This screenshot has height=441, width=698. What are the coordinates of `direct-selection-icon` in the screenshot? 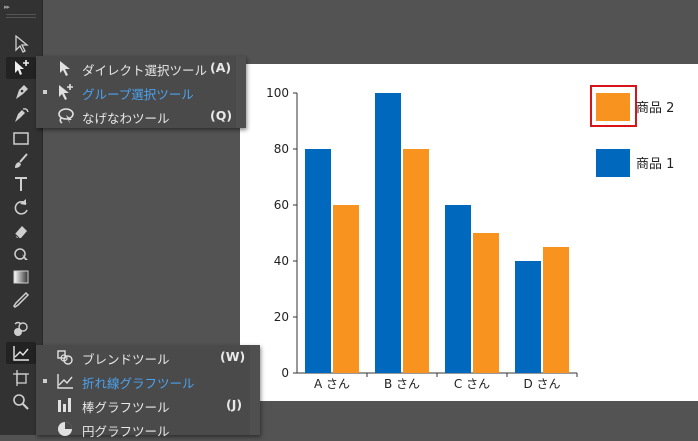 It's located at (65, 68).